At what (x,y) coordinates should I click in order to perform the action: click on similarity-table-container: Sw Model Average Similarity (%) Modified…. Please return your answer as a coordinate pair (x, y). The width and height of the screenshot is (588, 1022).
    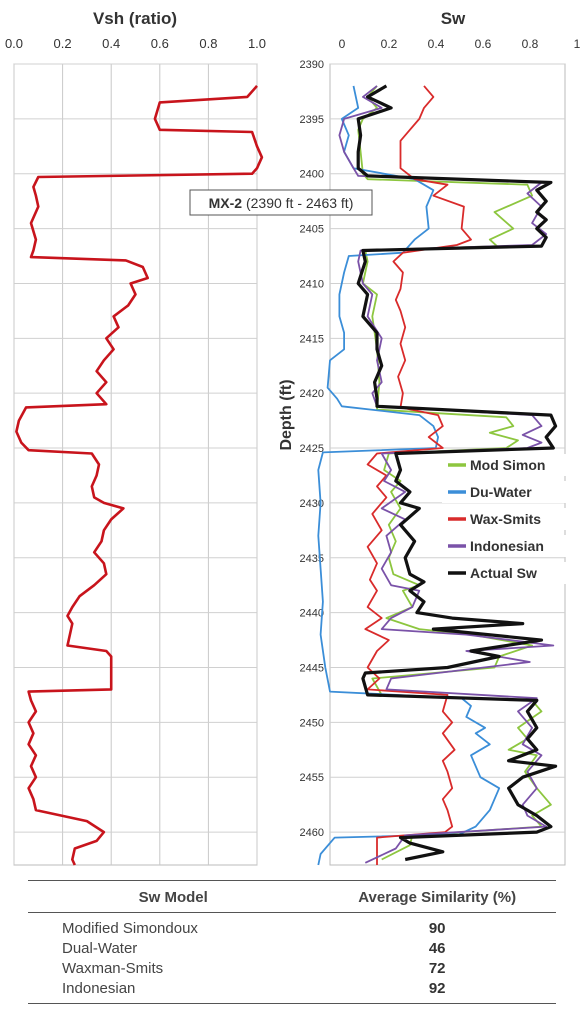
    Looking at the image, I should click on (292, 942).